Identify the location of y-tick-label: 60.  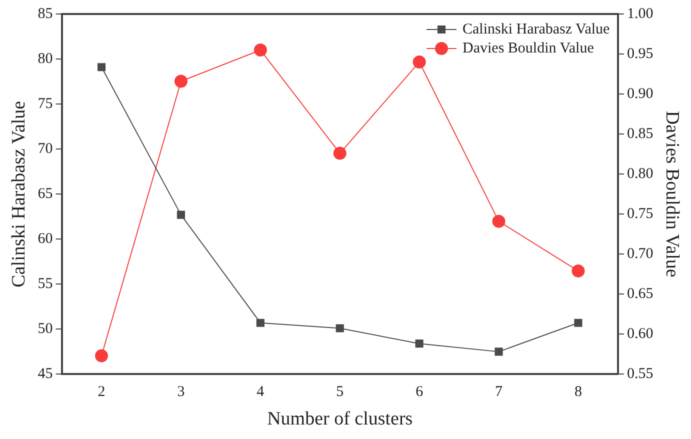
(45, 239).